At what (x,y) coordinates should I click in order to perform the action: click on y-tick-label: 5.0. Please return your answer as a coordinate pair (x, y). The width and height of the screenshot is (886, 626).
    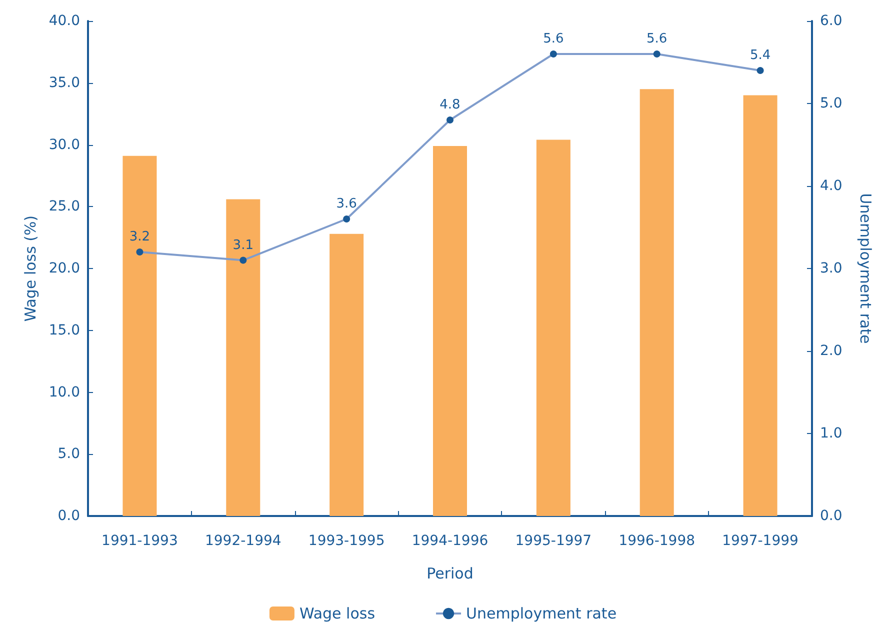
    Looking at the image, I should click on (69, 454).